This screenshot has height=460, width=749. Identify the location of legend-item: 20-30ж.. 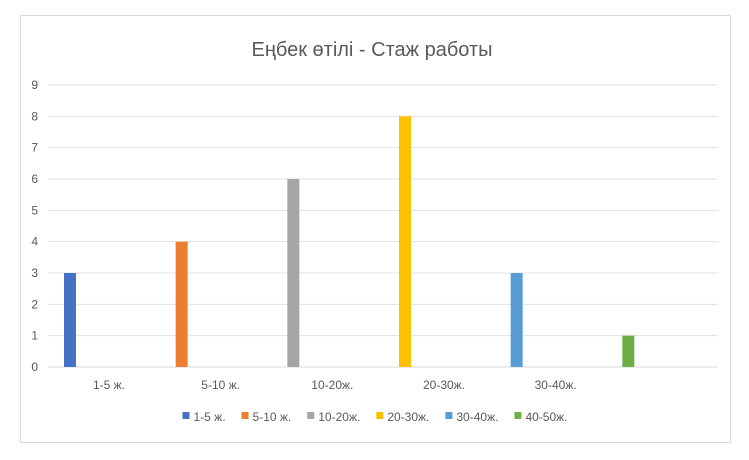
(402, 417).